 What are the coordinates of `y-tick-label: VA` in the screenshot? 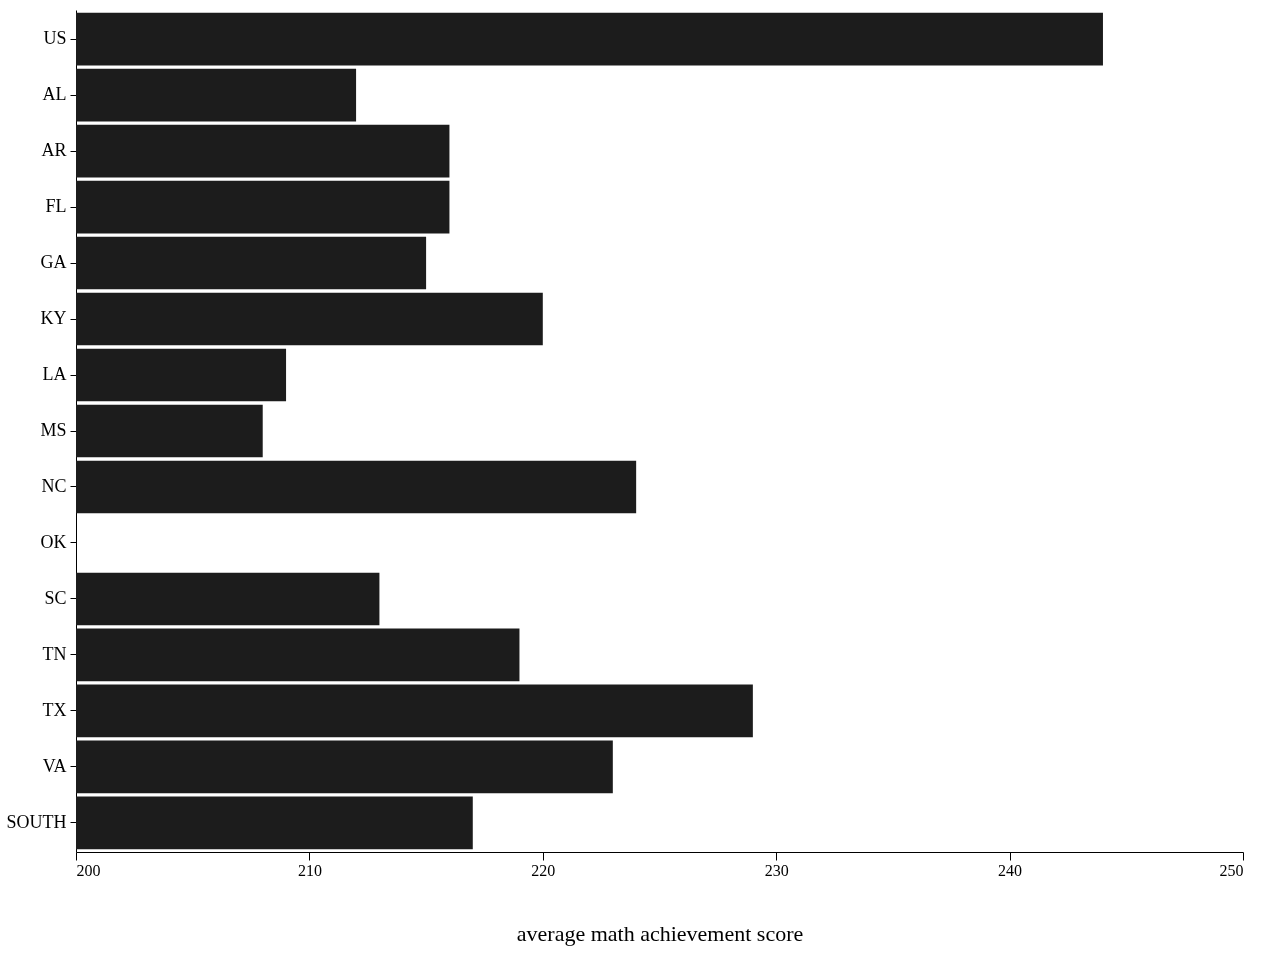 It's located at (54, 765).